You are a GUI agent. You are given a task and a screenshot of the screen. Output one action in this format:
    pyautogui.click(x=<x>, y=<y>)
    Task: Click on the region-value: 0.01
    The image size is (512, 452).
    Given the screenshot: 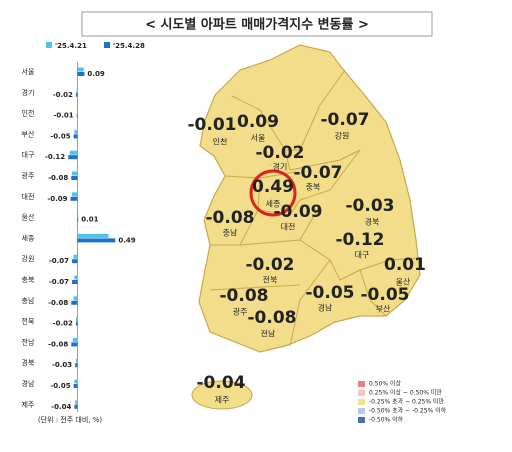 What is the action you would take?
    pyautogui.click(x=405, y=265)
    